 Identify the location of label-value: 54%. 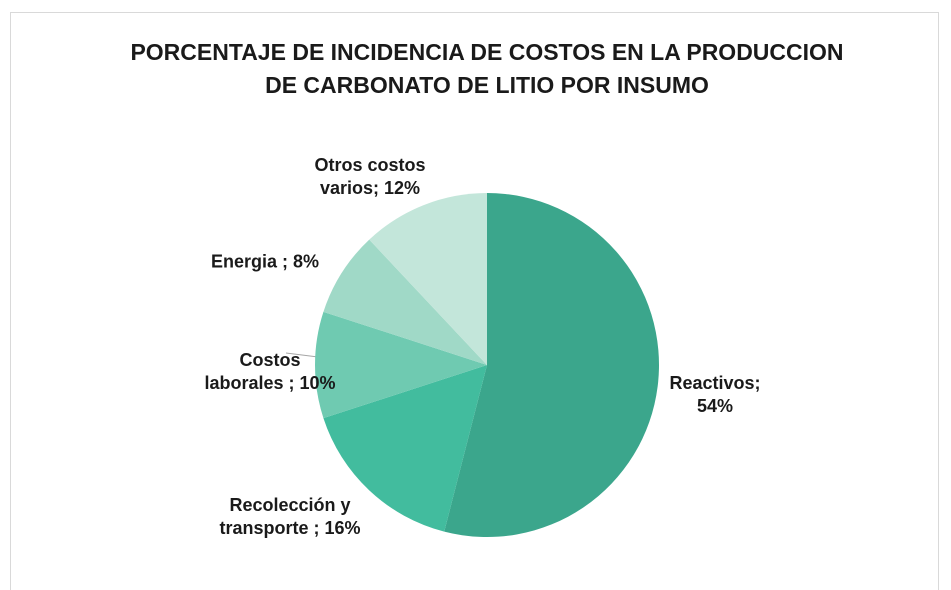
(715, 406).